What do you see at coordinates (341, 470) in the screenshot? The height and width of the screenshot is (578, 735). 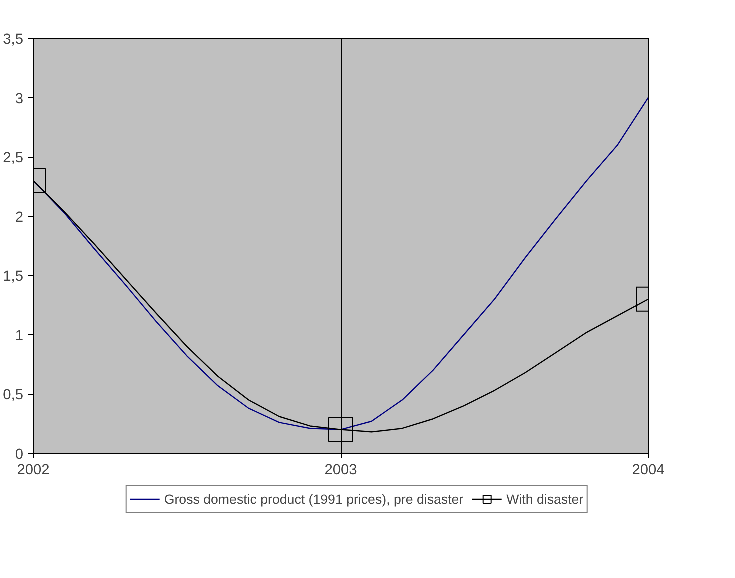 I see `x-tick-label: 2003` at bounding box center [341, 470].